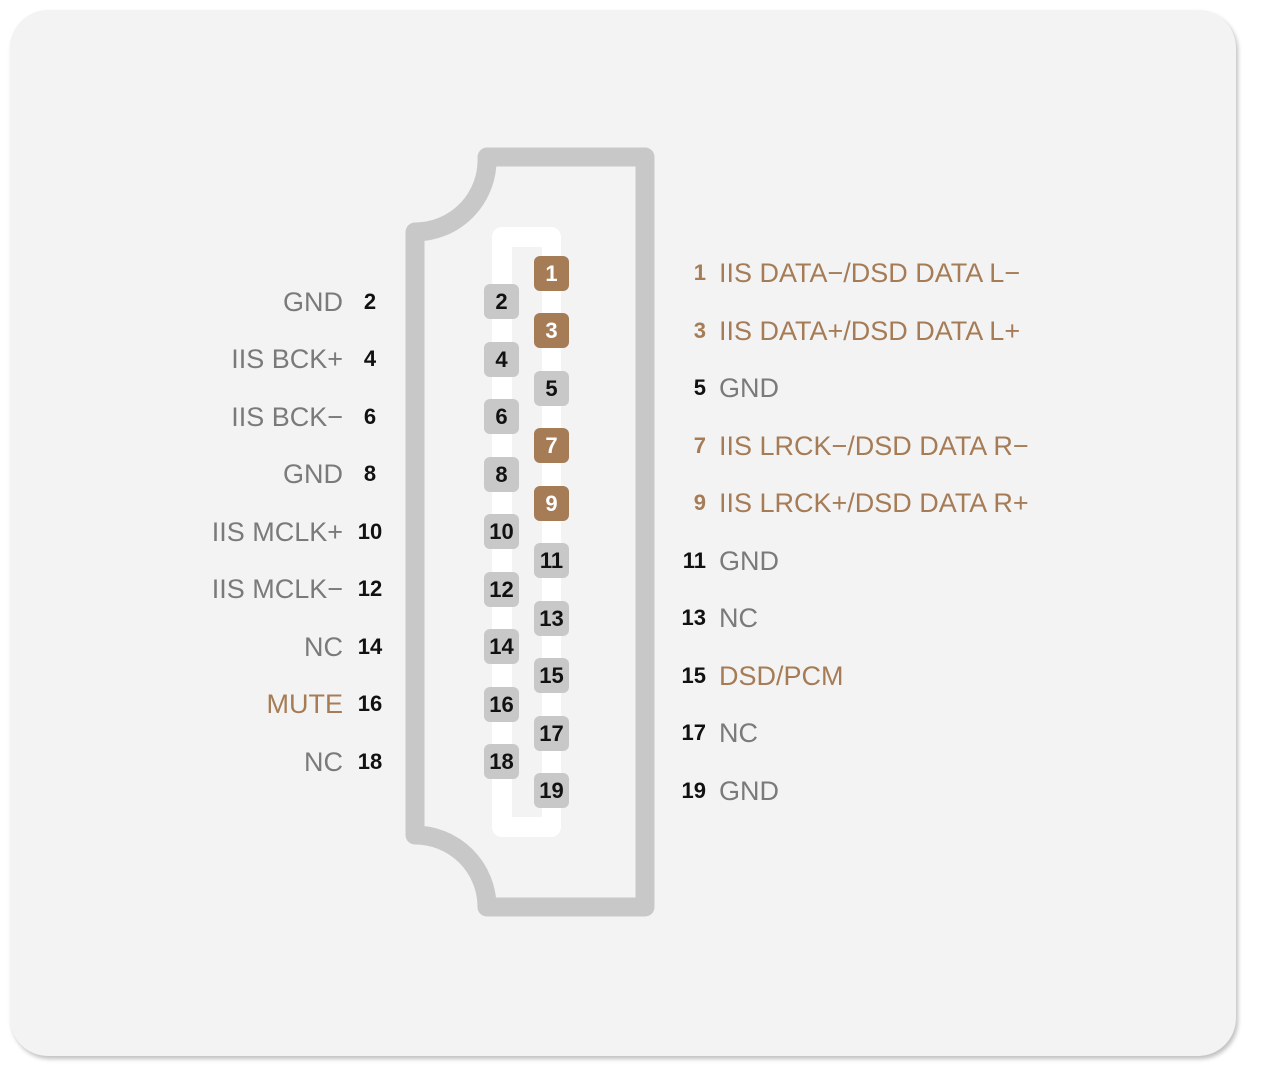  I want to click on pin-label-7: IIS LRCK−/DSD DATA R−, so click(874, 445).